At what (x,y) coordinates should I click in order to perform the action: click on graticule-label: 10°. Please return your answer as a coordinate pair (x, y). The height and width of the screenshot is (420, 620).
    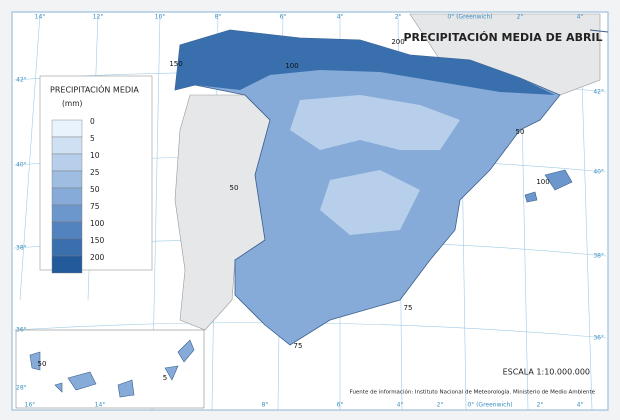
    Looking at the image, I should click on (160, 17).